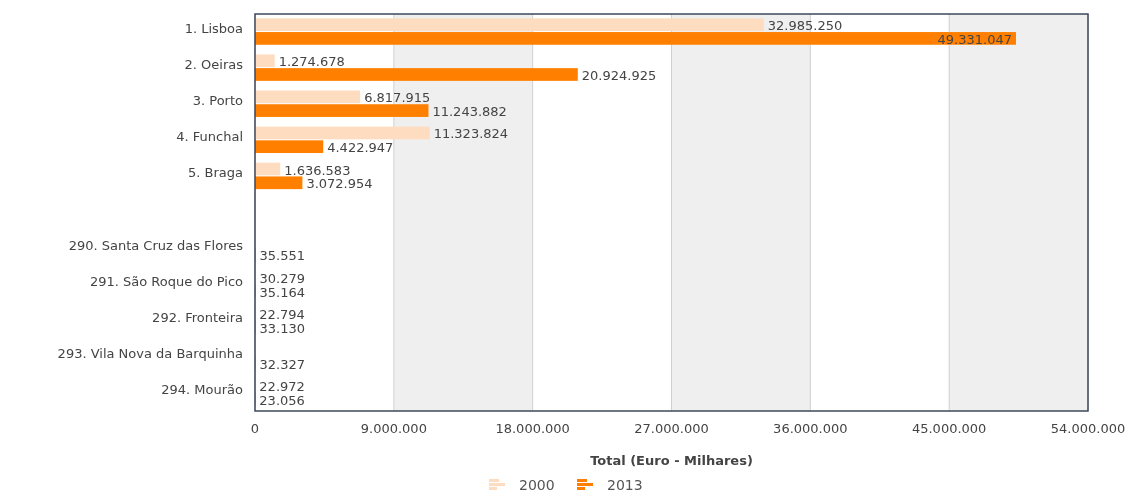 The height and width of the screenshot is (499, 1138). What do you see at coordinates (282, 400) in the screenshot?
I see `data-label: 23.056` at bounding box center [282, 400].